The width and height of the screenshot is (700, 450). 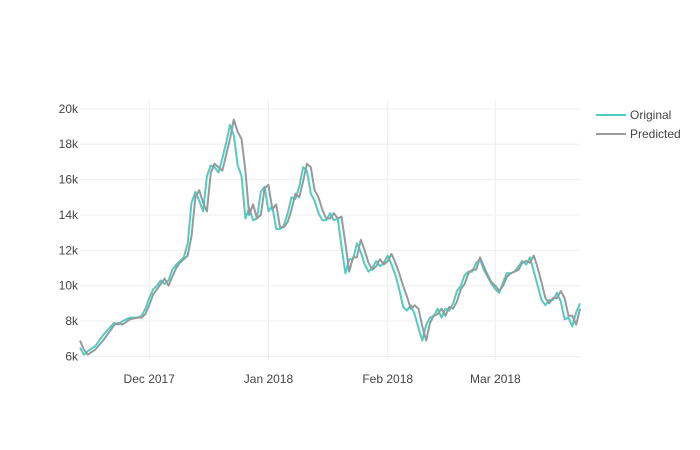 I want to click on y-tick-label: 6k, so click(x=72, y=356).